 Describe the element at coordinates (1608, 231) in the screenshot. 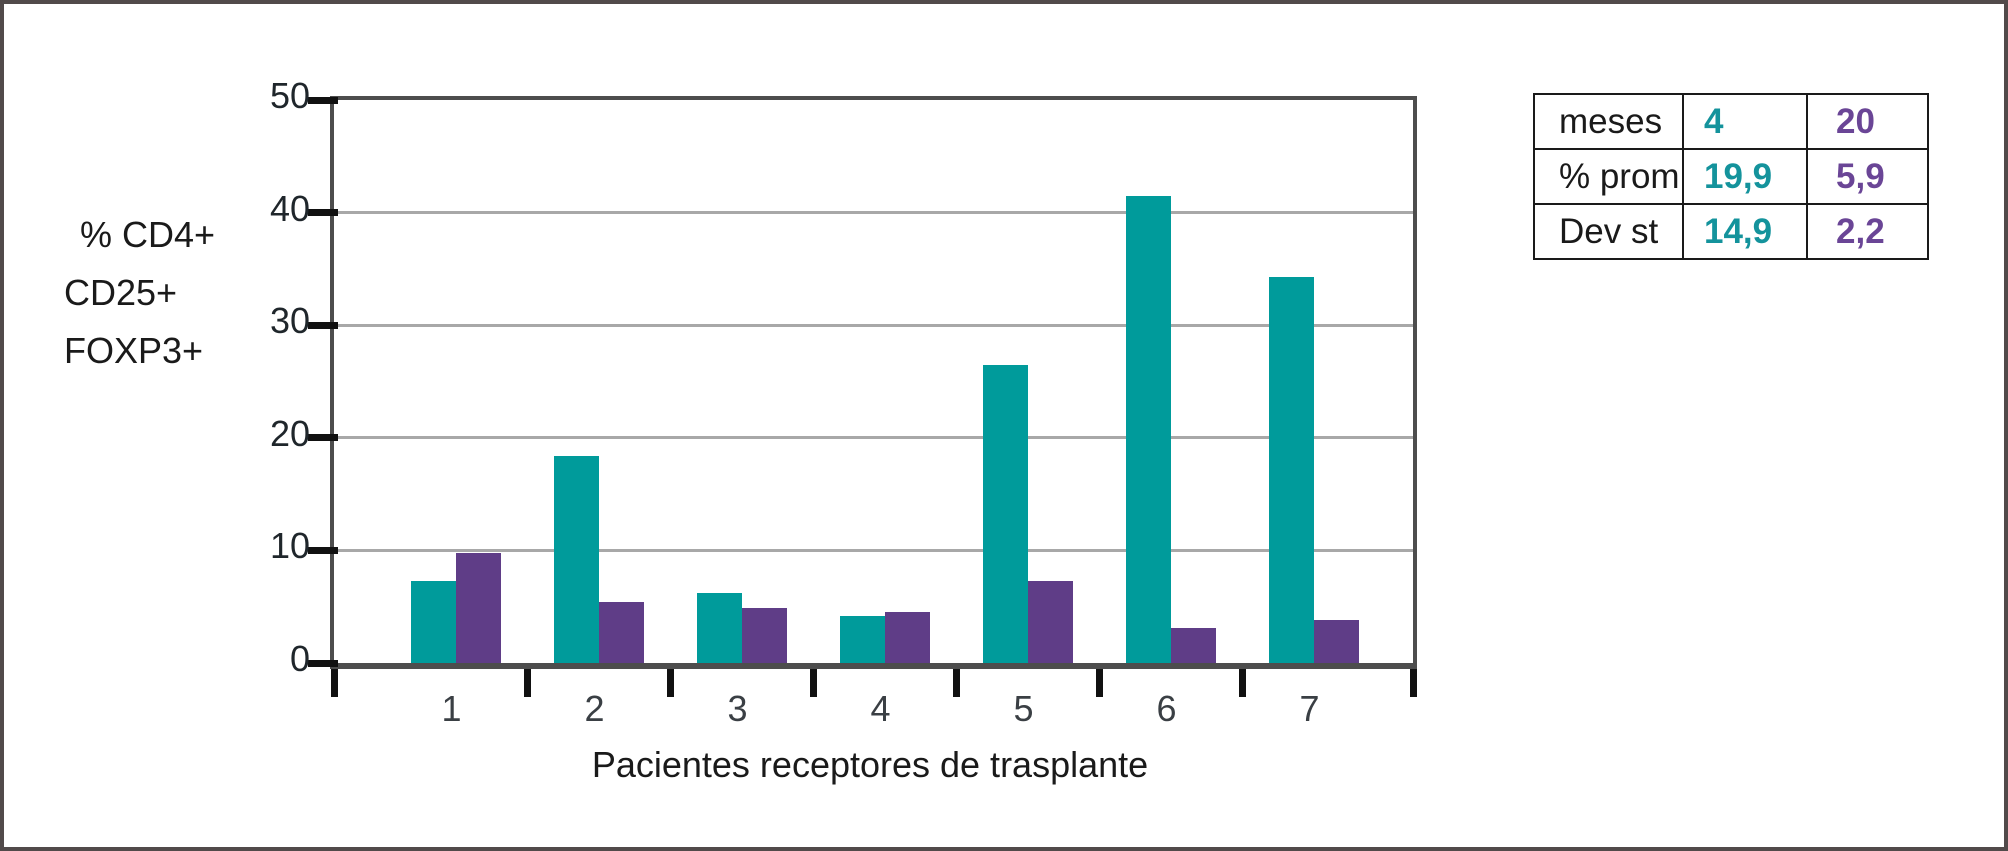

I see `stats-row-label: Dev st` at that location.